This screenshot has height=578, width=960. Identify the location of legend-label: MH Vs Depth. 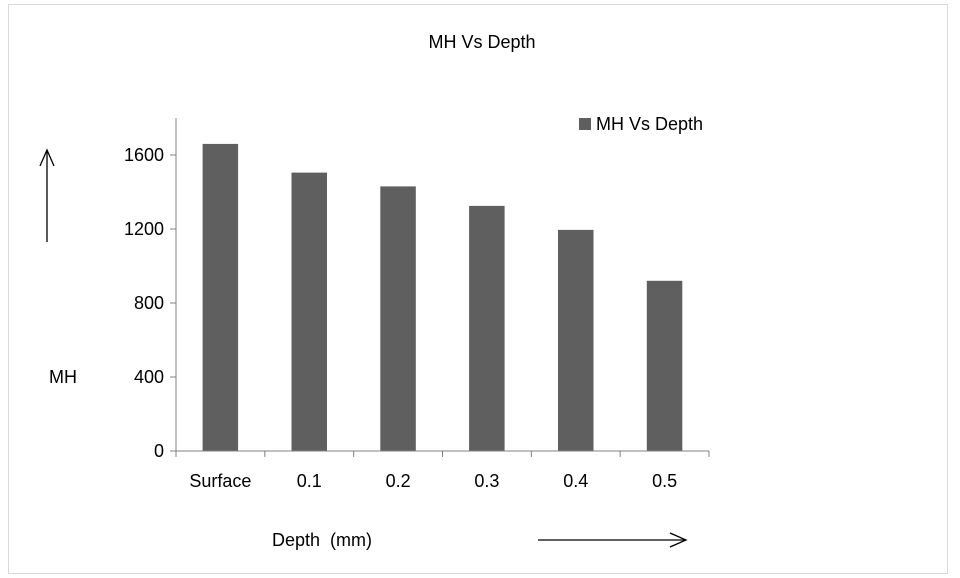
(649, 124).